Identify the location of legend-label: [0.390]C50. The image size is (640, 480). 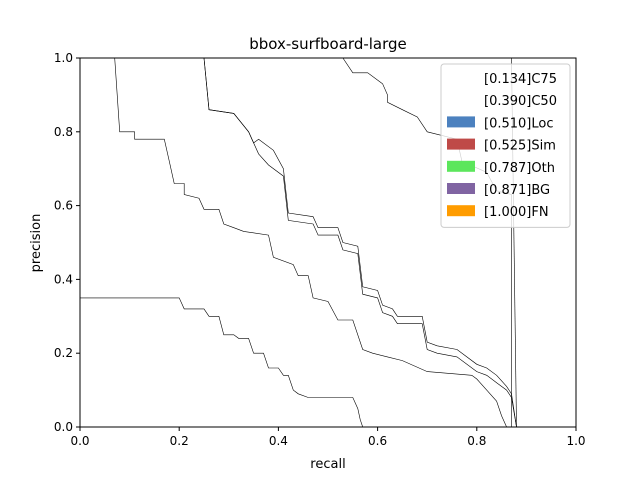
(520, 101).